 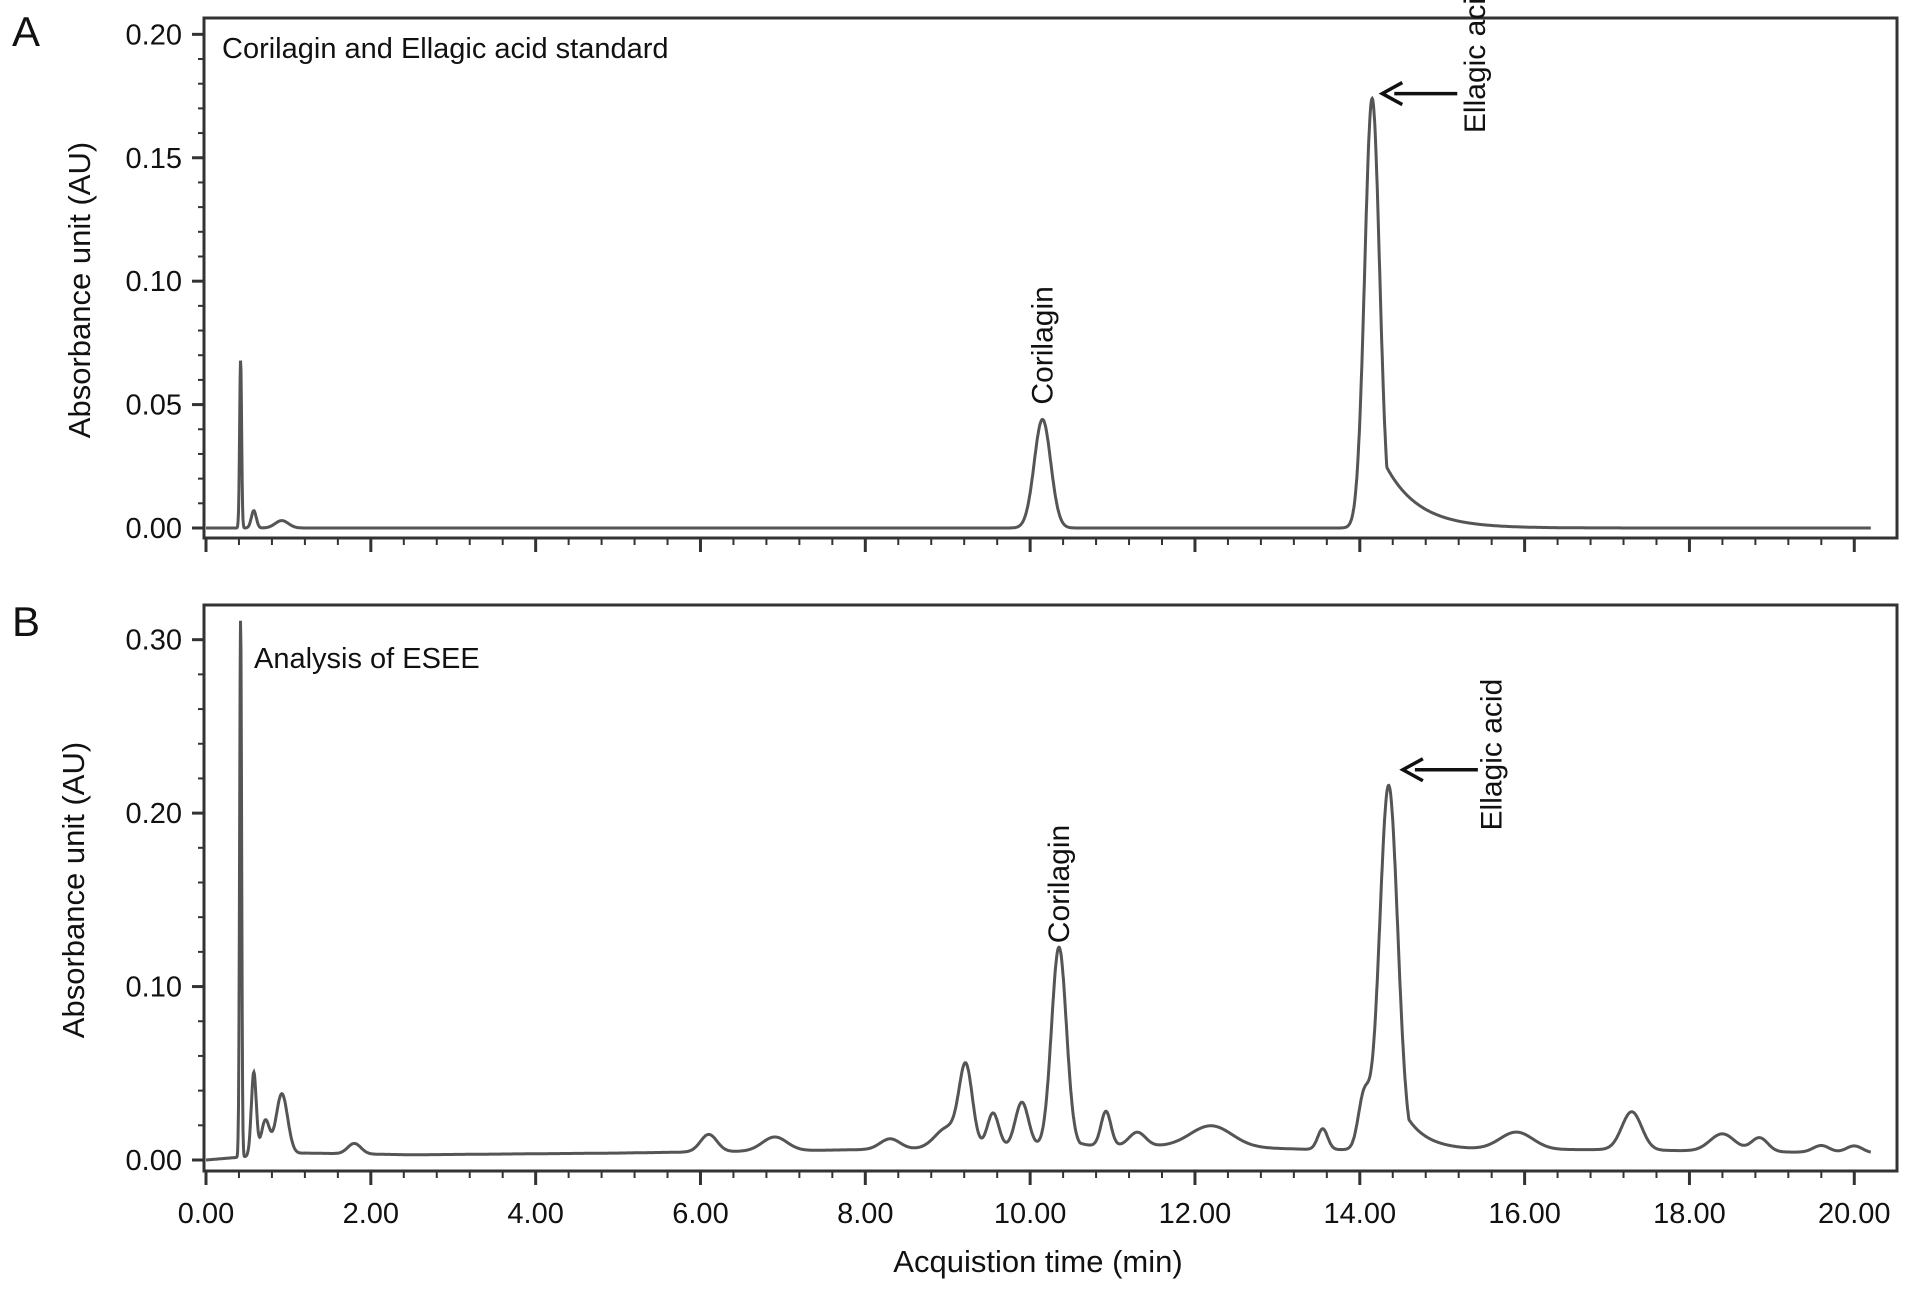 What do you see at coordinates (154, 406) in the screenshot?
I see `panel-a-y-tick-label: 0.05` at bounding box center [154, 406].